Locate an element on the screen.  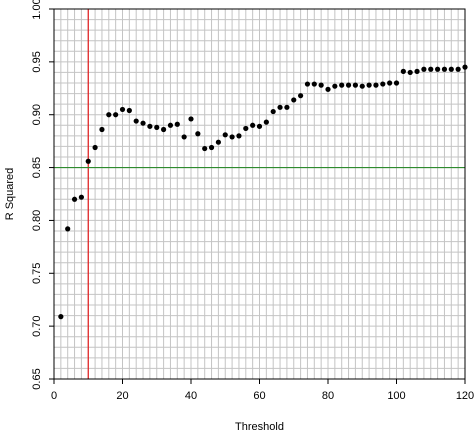
x-tick-label: 80 is located at coordinates (328, 396).